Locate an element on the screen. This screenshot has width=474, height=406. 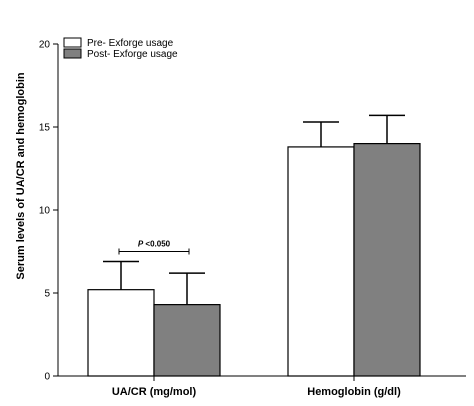
significance-label: P <0.050 is located at coordinates (154, 244).